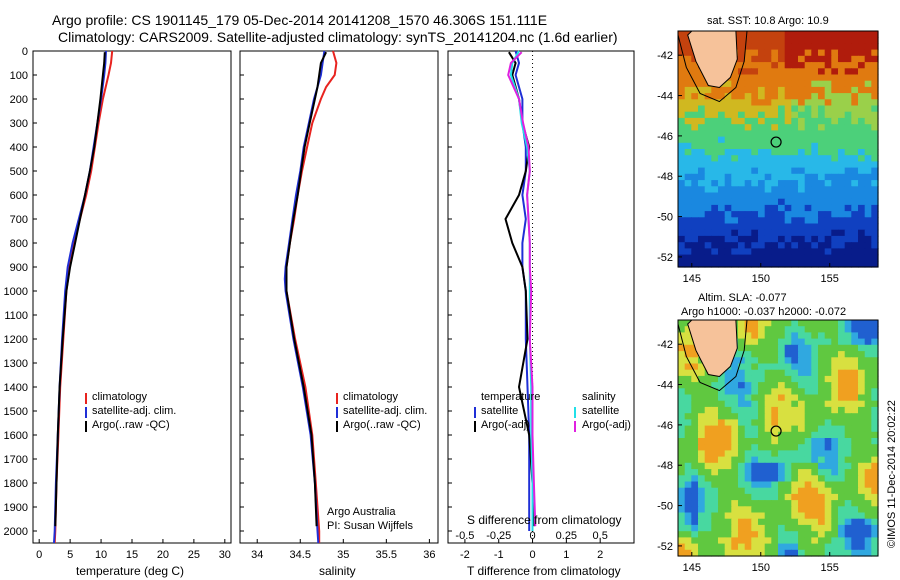 The width and height of the screenshot is (900, 580). Describe the element at coordinates (16, 292) in the screenshot. I see `y-tick-label: 1000` at that location.